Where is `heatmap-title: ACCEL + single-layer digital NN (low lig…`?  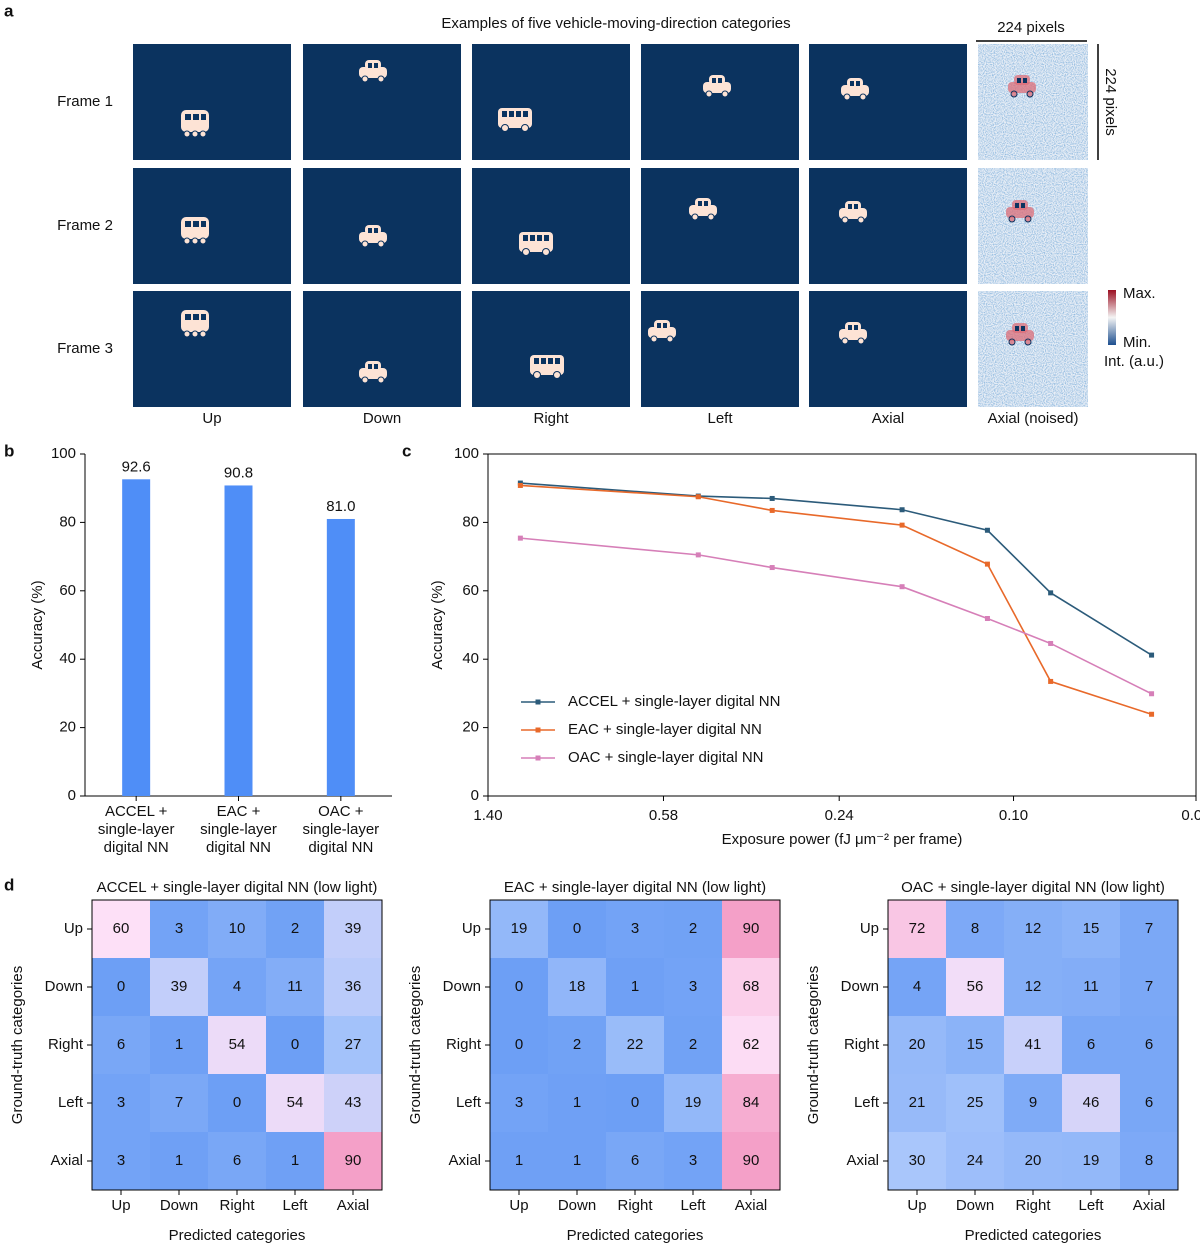 heatmap-title: ACCEL + single-layer digital NN (low lig… is located at coordinates (237, 887).